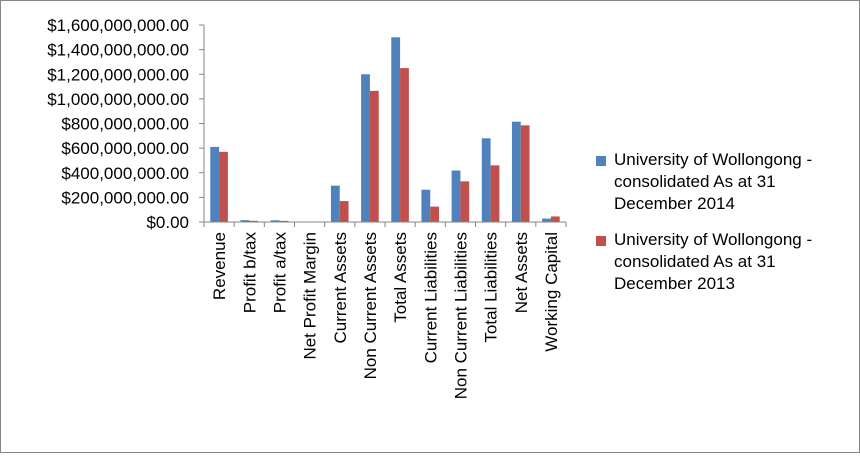 This screenshot has width=860, height=457. Describe the element at coordinates (118, 74) in the screenshot. I see `y-tick-label: $1,200,000,000.00` at that location.